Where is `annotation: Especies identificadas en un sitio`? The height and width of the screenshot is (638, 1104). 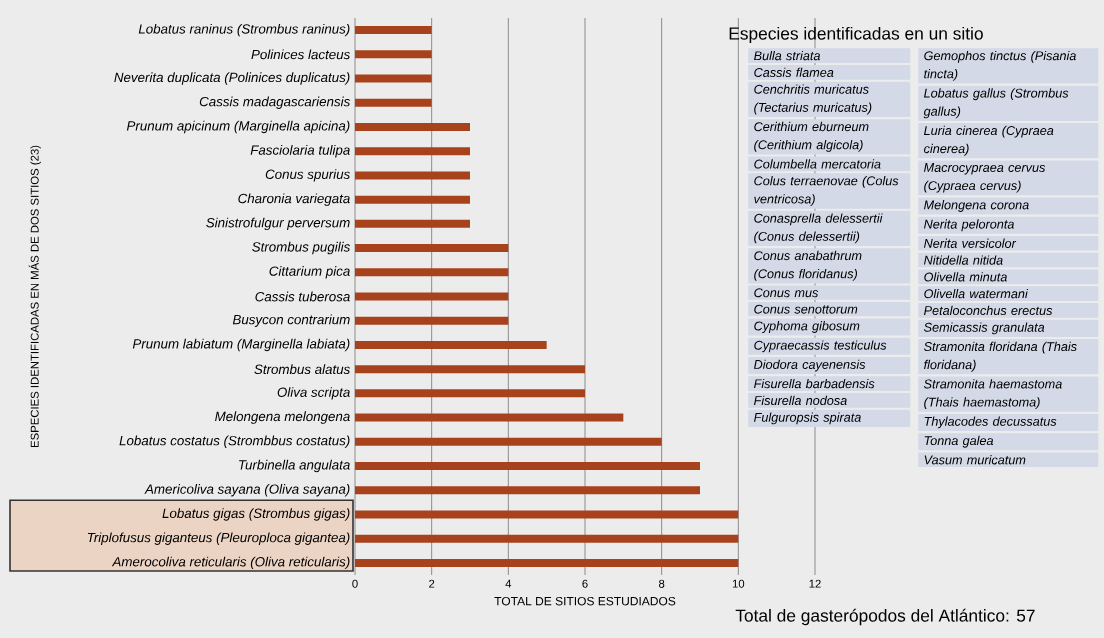 annotation: Especies identificadas en un sitio is located at coordinates (856, 35).